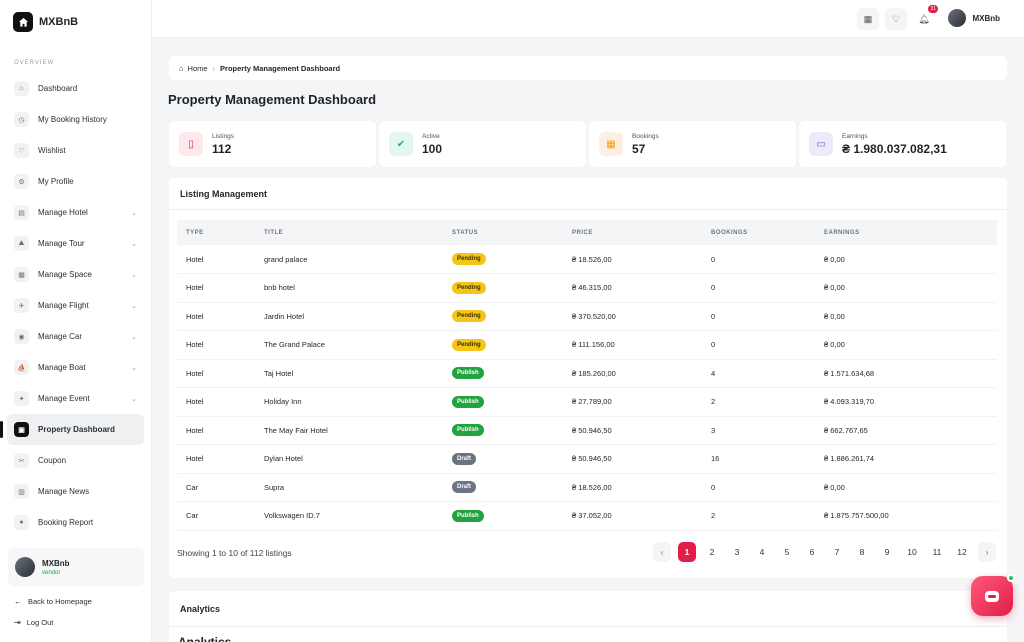 Image resolution: width=1024 pixels, height=642 pixels. Describe the element at coordinates (837, 552) in the screenshot. I see `page-button: 7` at that location.